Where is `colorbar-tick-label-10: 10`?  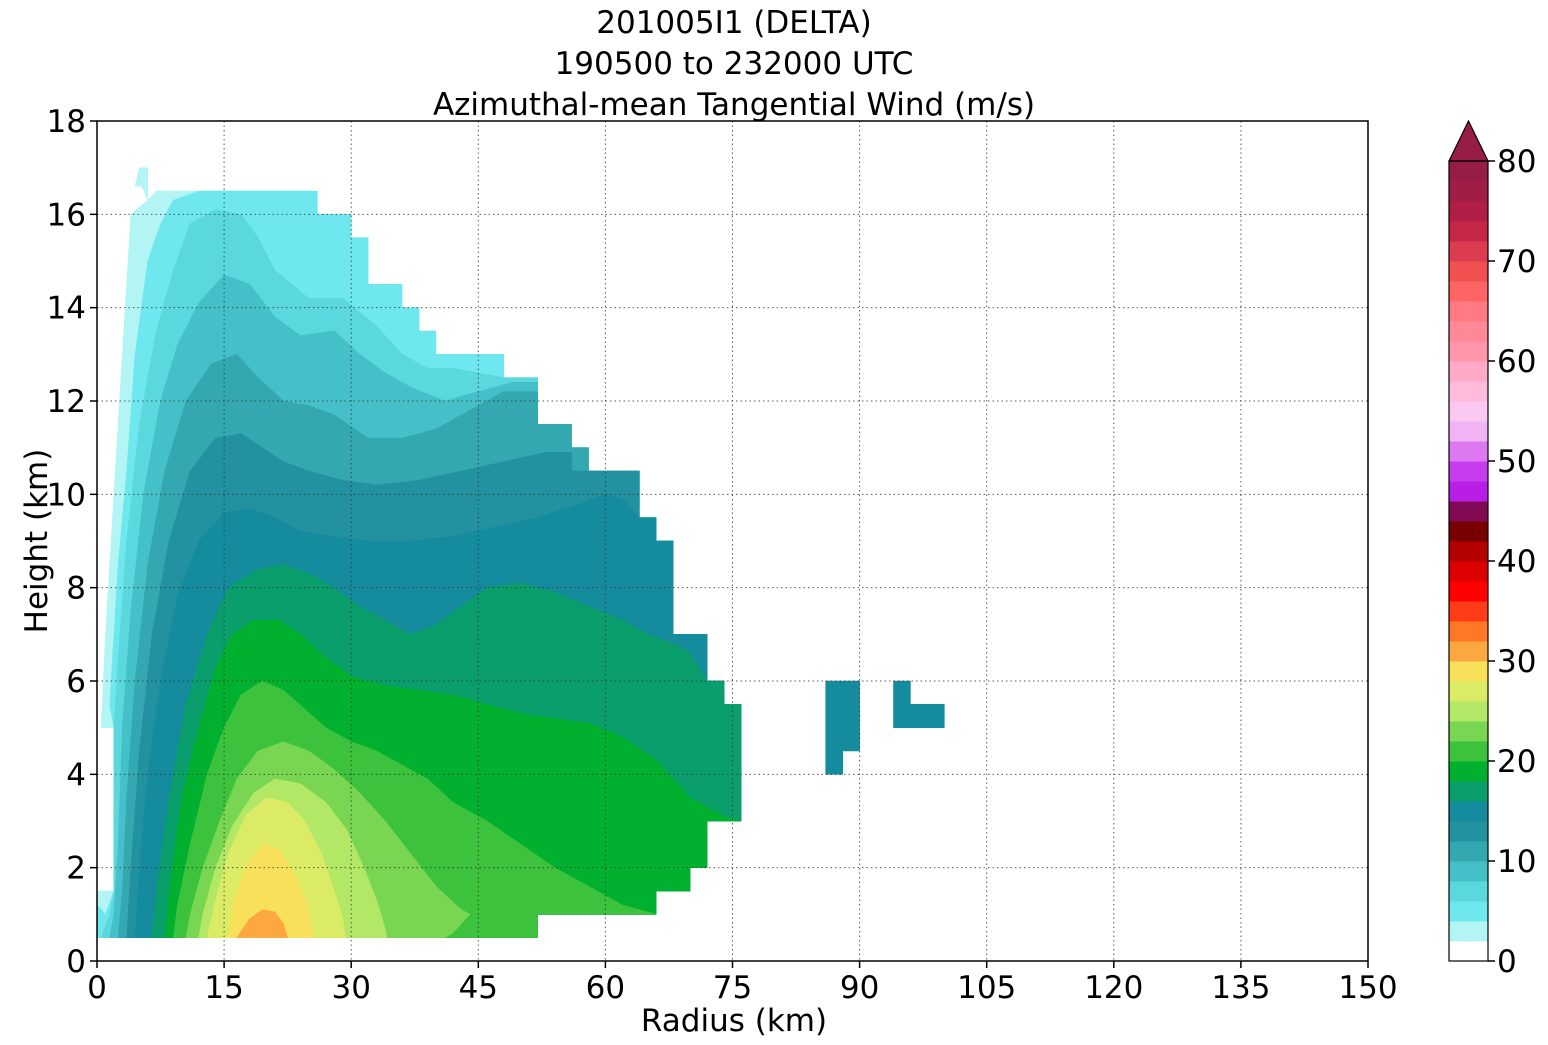 colorbar-tick-label-10: 10 is located at coordinates (1516, 862).